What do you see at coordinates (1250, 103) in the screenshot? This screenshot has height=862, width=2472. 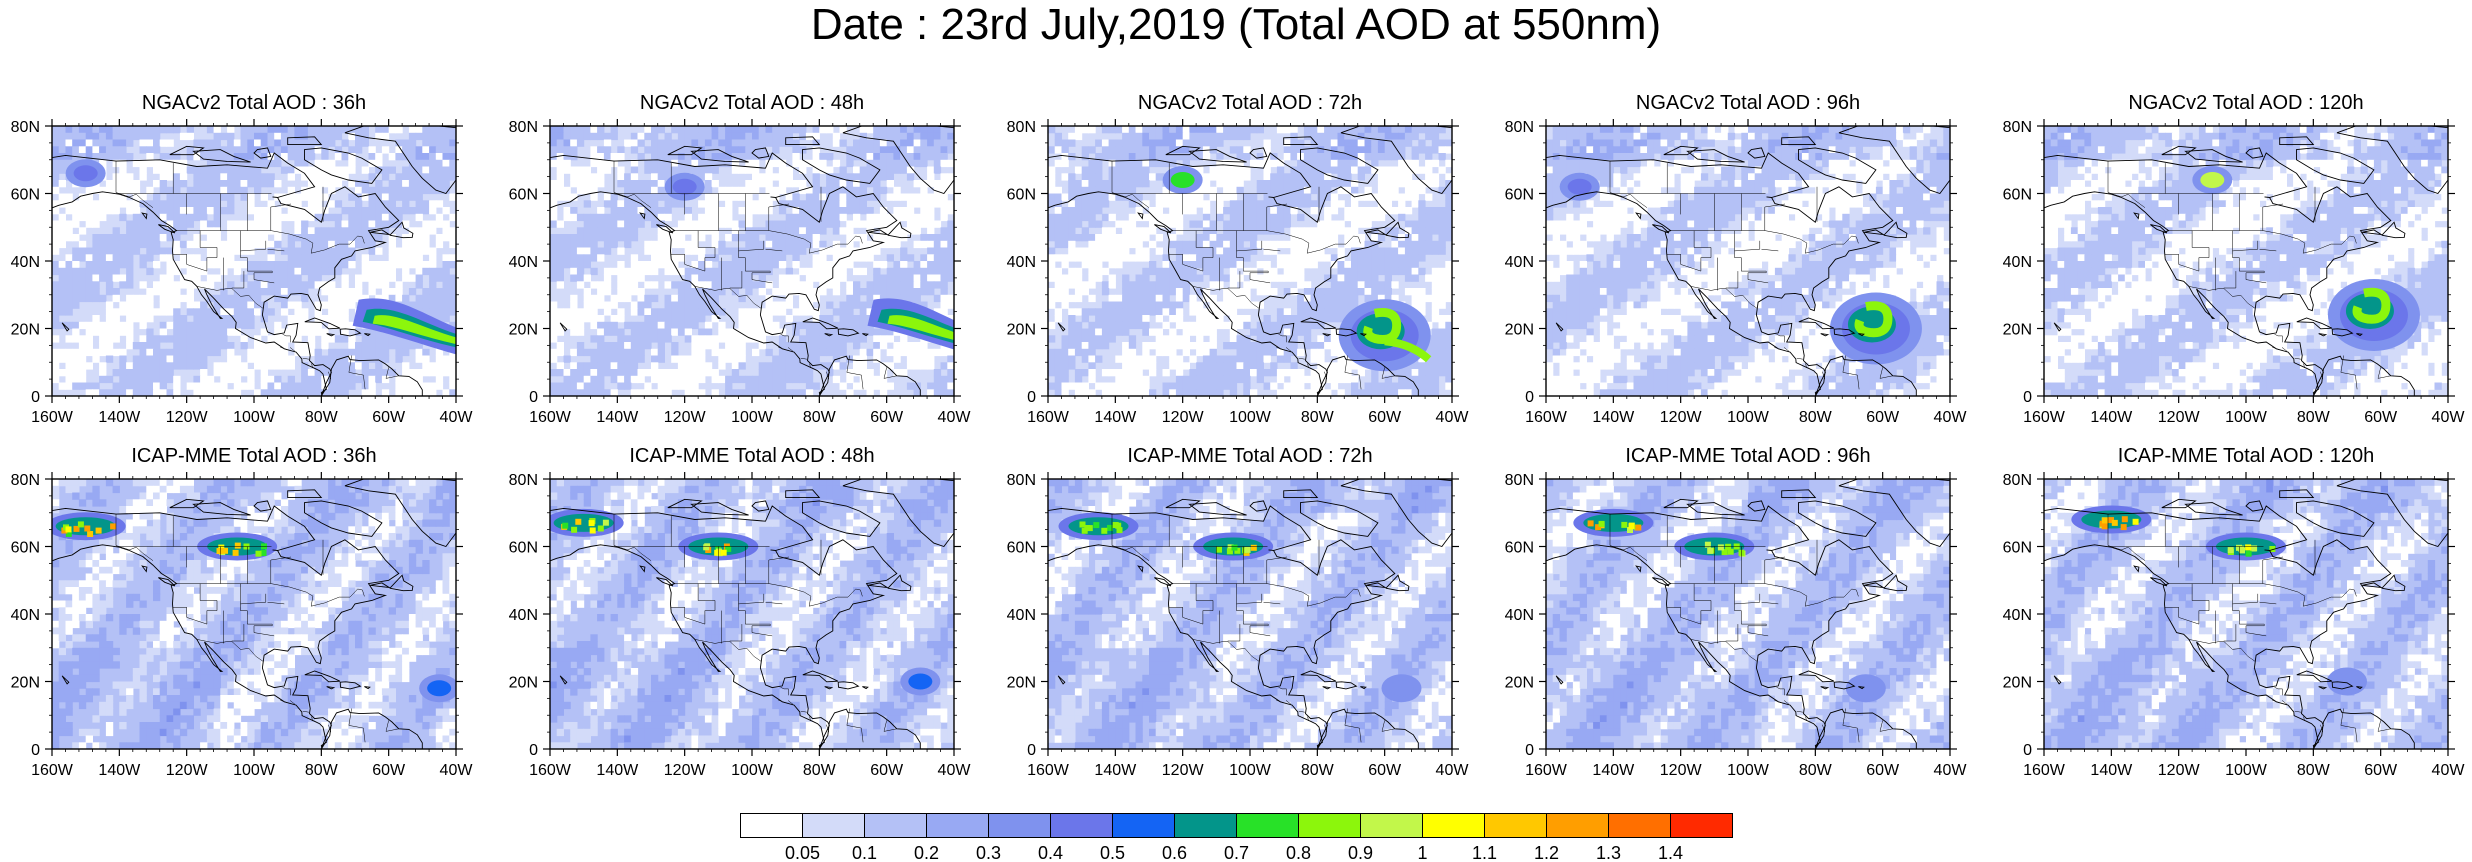 I see `panel-title: NGACv2 Total AOD : 72h` at bounding box center [1250, 103].